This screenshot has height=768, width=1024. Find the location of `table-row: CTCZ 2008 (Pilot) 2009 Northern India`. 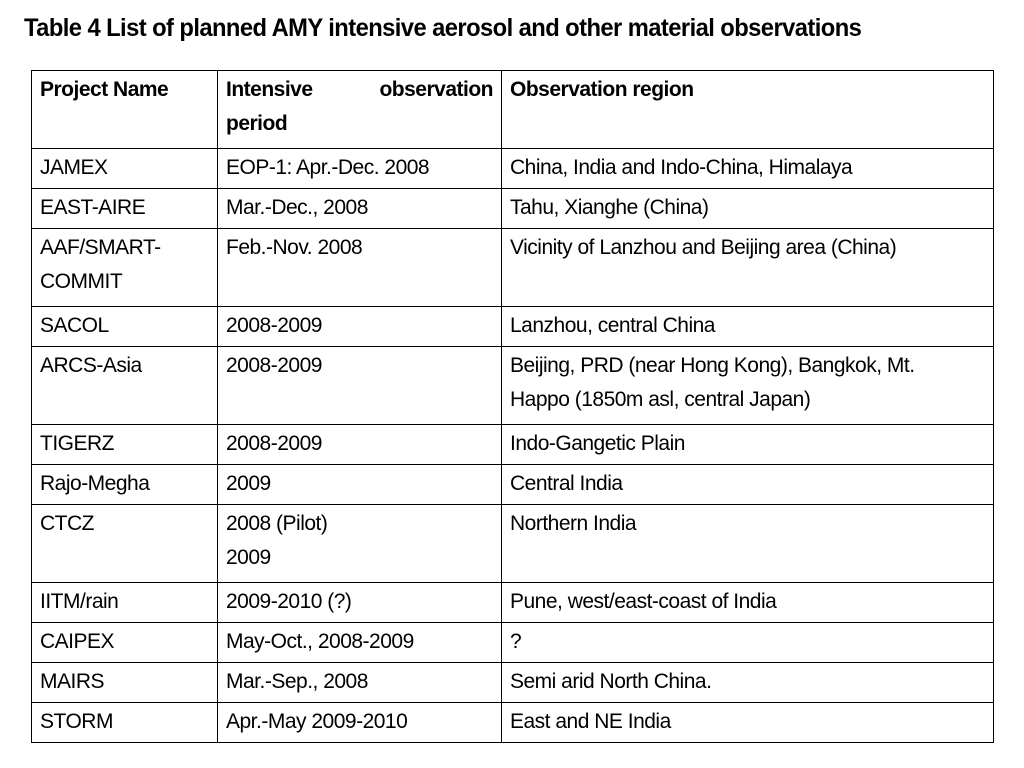

table-row: CTCZ 2008 (Pilot) 2009 Northern India is located at coordinates (512, 543).